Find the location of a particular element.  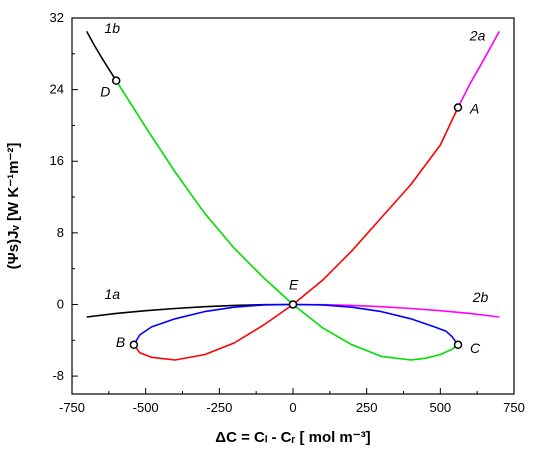

point-marker-e is located at coordinates (293, 304).